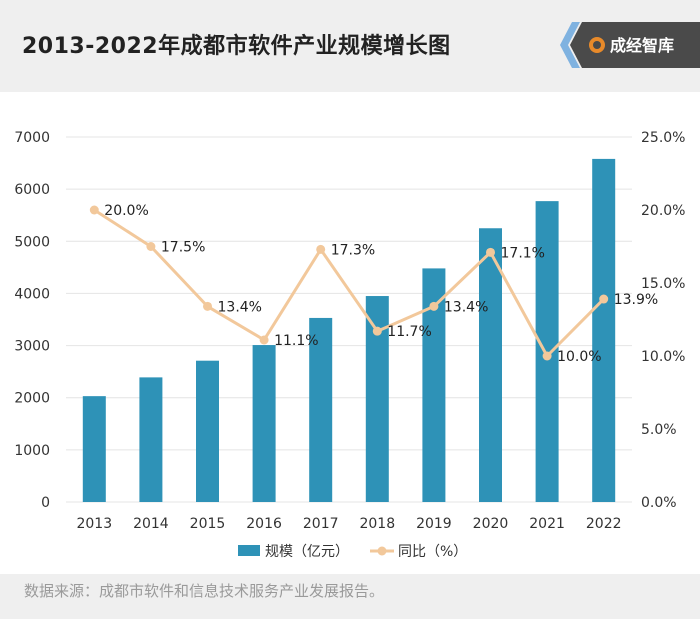 The height and width of the screenshot is (619, 700). What do you see at coordinates (32, 138) in the screenshot?
I see `y-left-tick-label: 7000` at bounding box center [32, 138].